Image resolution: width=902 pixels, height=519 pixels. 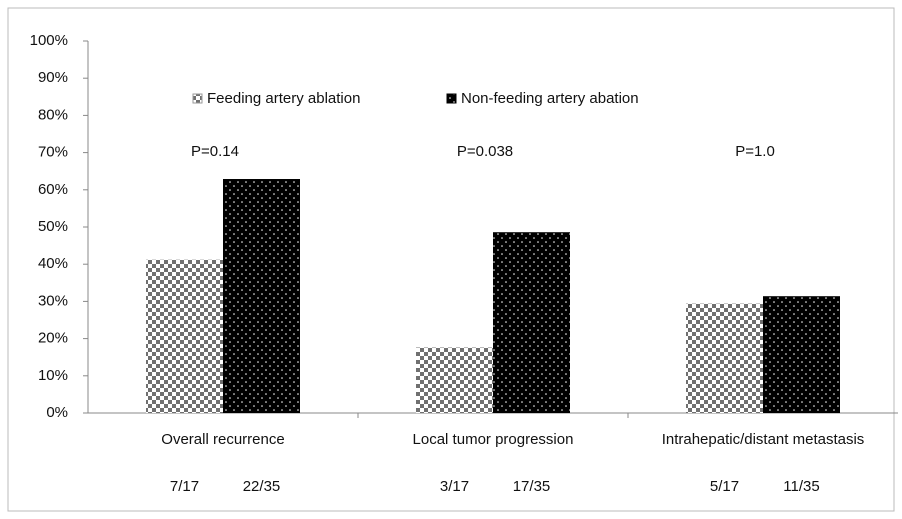 What do you see at coordinates (53, 114) in the screenshot?
I see `y-tick-label: 80%` at bounding box center [53, 114].